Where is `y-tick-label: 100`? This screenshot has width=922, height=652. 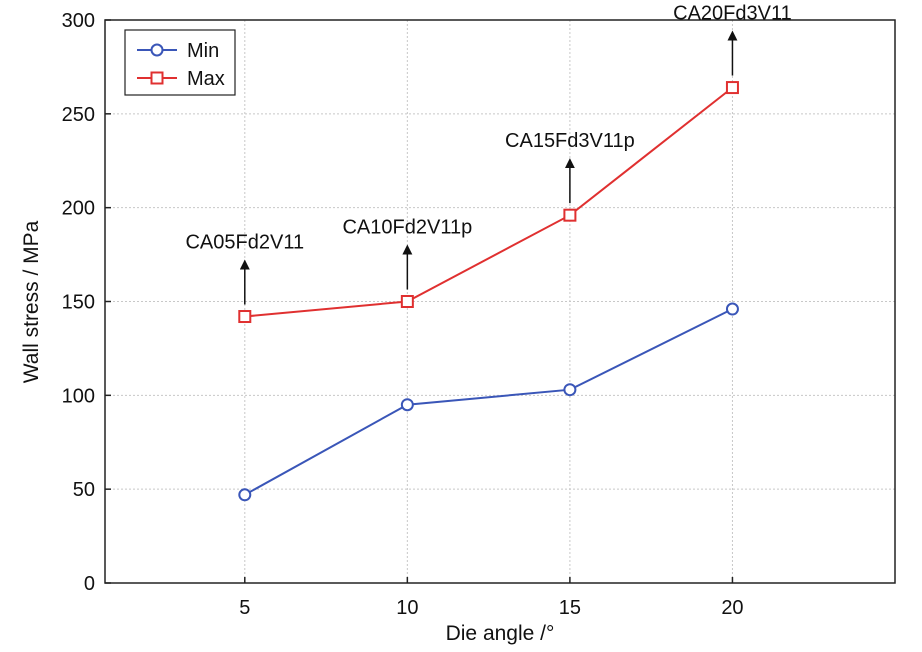 y-tick-label: 100 is located at coordinates (78, 396).